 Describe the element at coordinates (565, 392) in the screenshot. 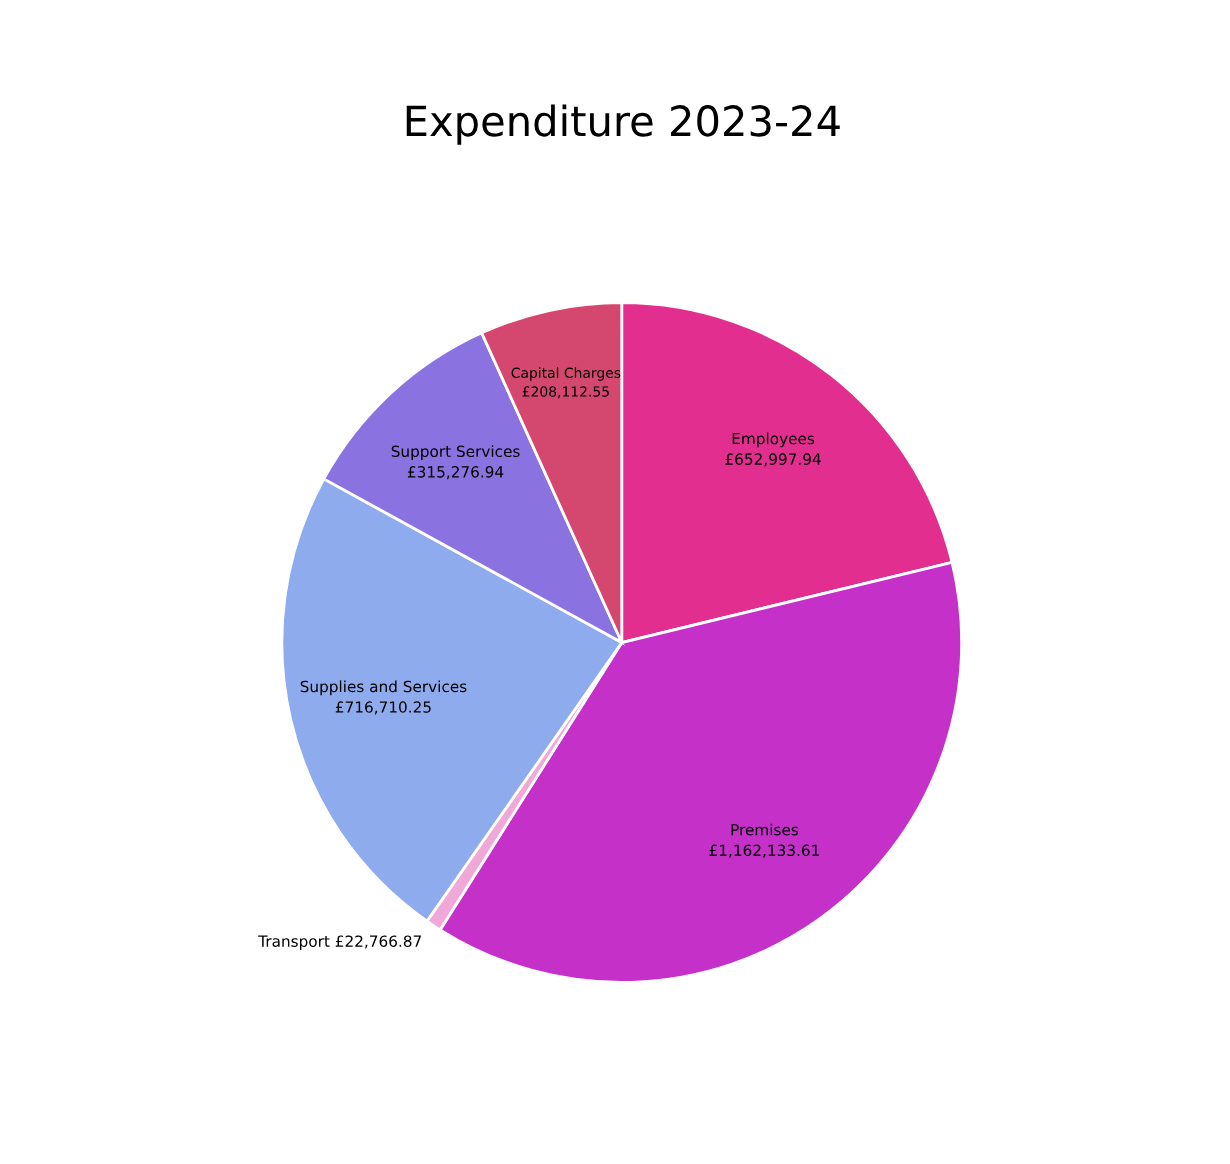

I see `data-label: £208,112.55` at that location.